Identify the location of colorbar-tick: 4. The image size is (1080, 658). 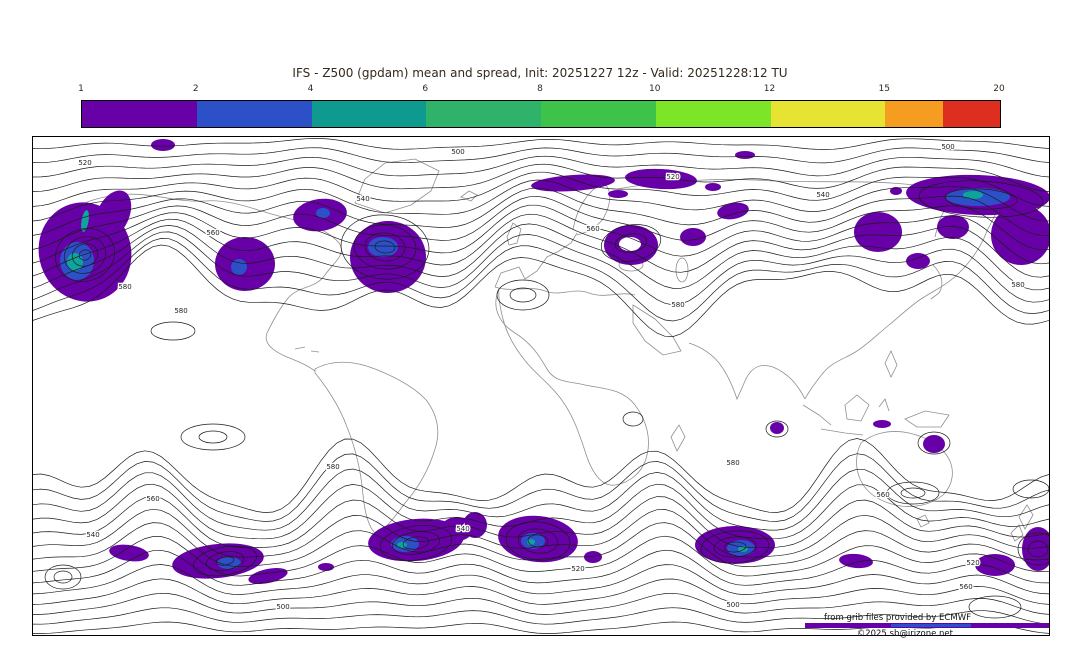
(310, 89).